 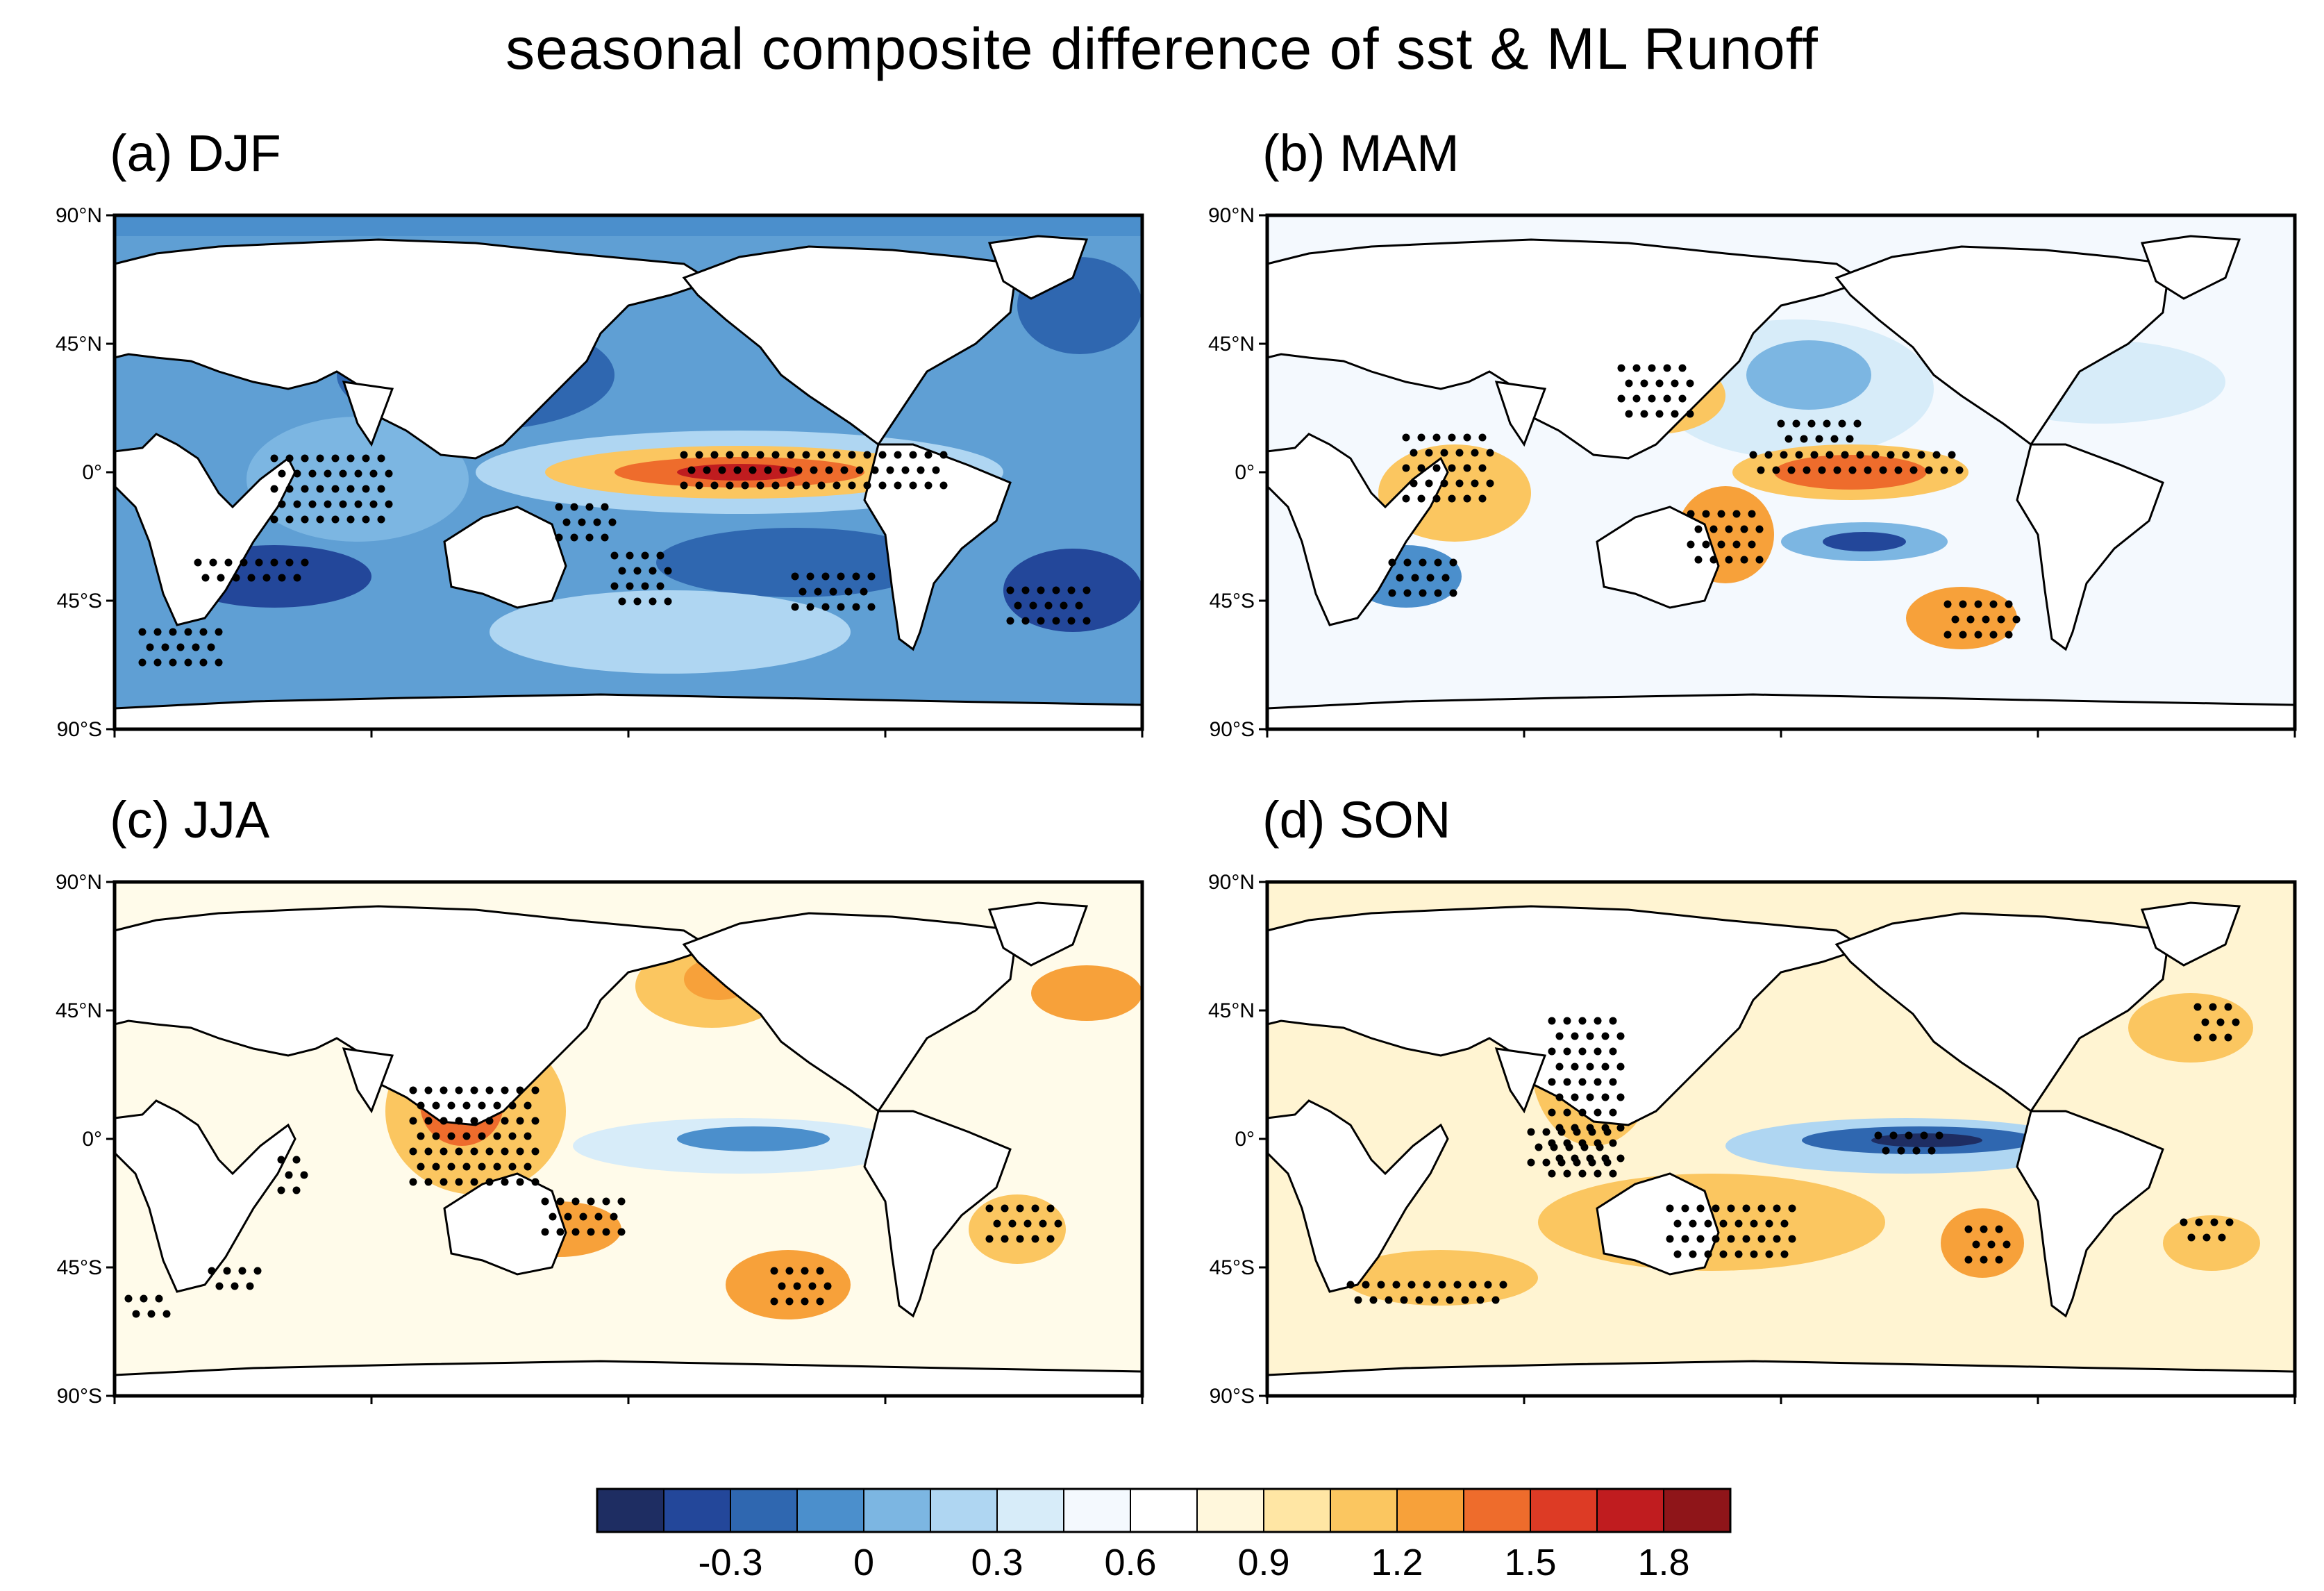 I want to click on landmass-north-america, so click(x=2002, y=1012).